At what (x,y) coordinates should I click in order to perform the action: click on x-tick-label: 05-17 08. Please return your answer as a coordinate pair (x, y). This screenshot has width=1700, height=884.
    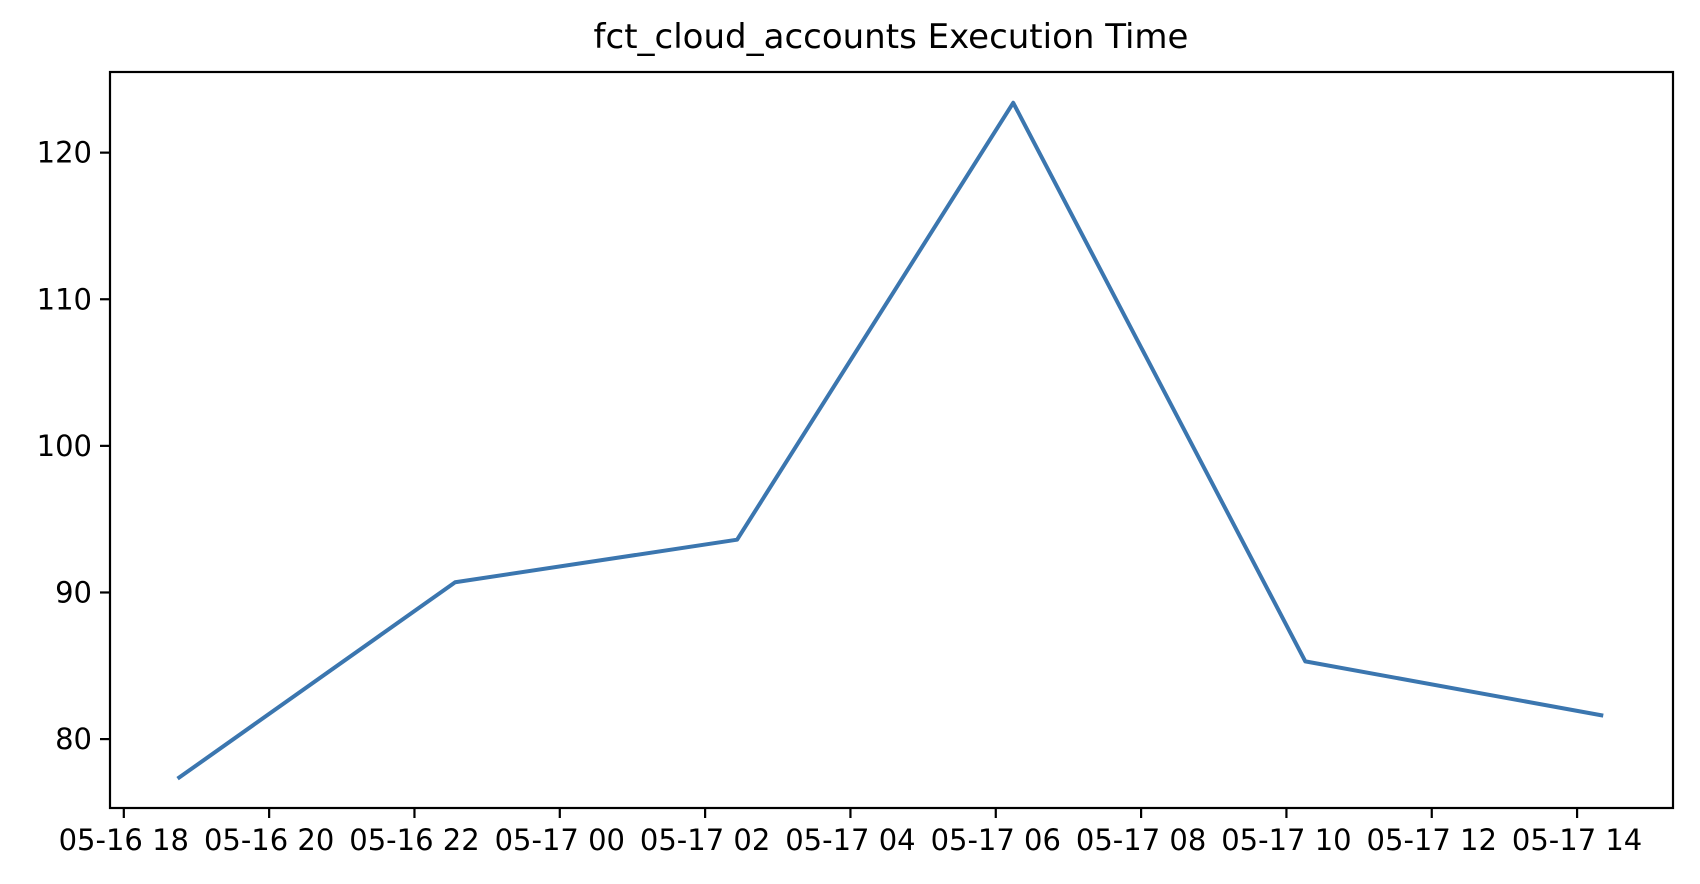
    Looking at the image, I should click on (1141, 840).